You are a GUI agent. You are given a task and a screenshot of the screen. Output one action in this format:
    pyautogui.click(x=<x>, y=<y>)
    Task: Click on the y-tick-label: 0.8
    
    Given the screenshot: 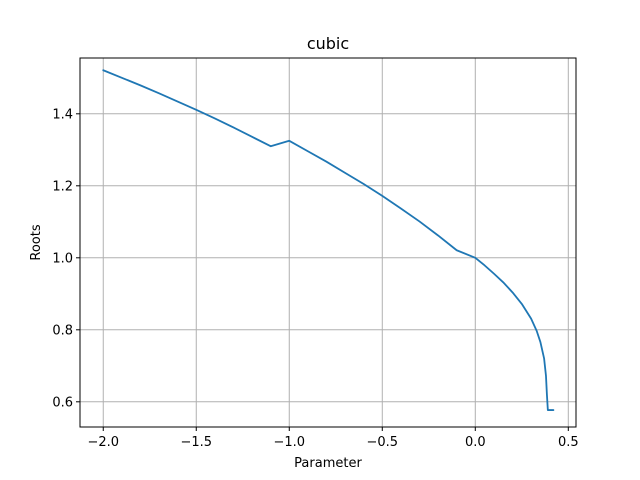 What is the action you would take?
    pyautogui.click(x=62, y=330)
    